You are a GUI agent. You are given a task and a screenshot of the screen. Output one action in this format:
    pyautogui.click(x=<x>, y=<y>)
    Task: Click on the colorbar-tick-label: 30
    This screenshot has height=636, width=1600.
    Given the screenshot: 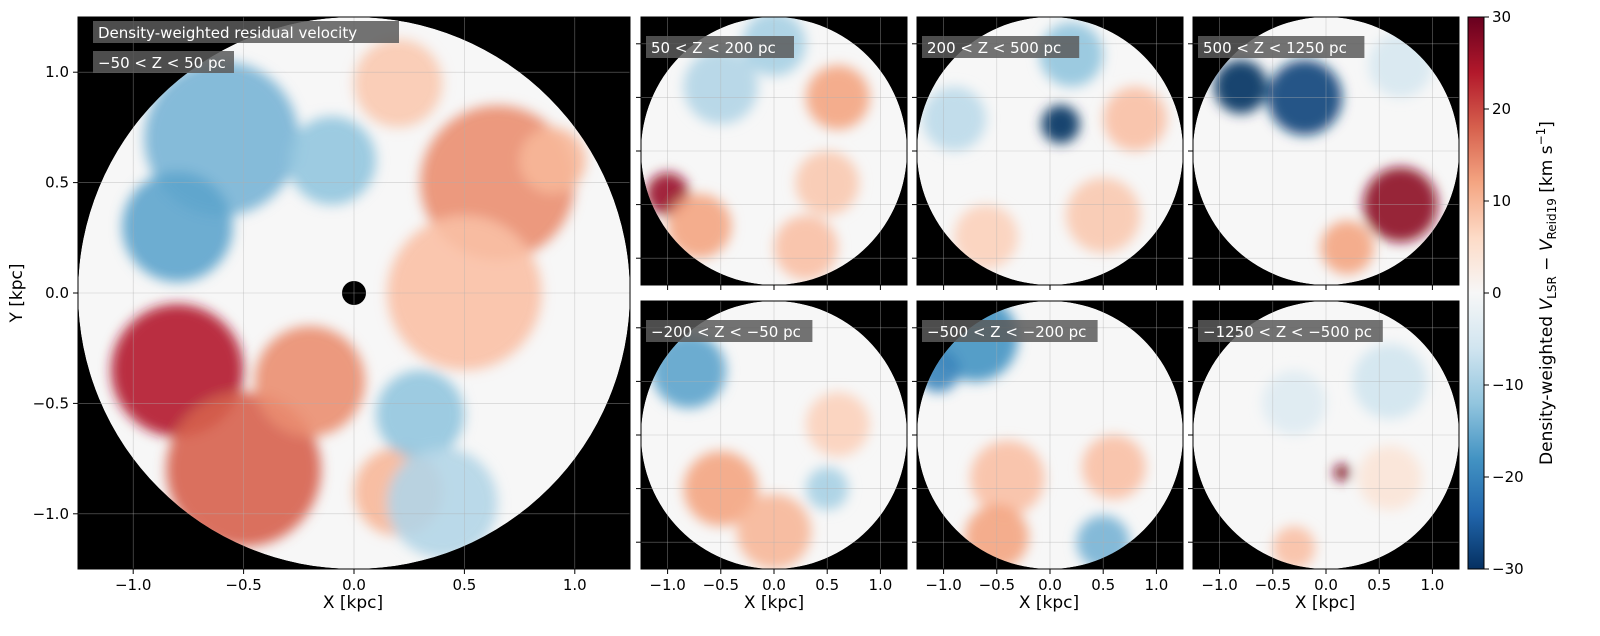 What is the action you would take?
    pyautogui.click(x=1501, y=17)
    